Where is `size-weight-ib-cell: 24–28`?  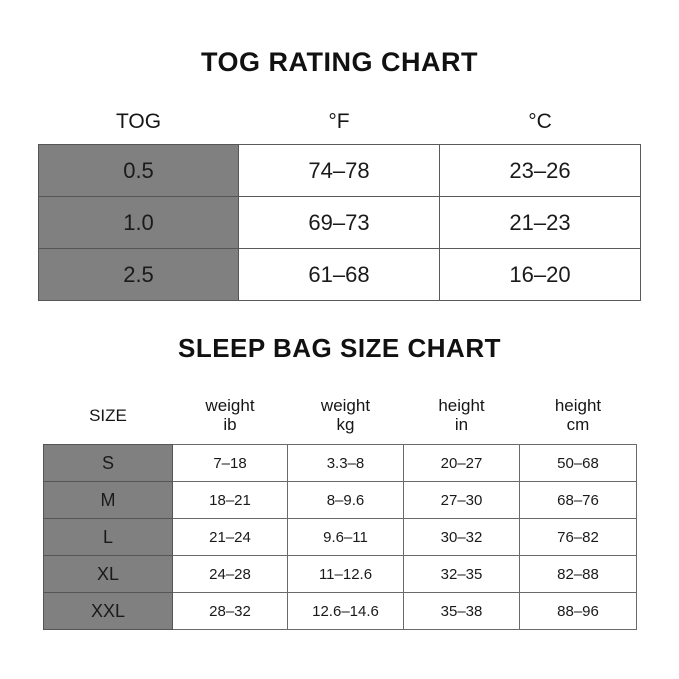 size-weight-ib-cell: 24–28 is located at coordinates (230, 574).